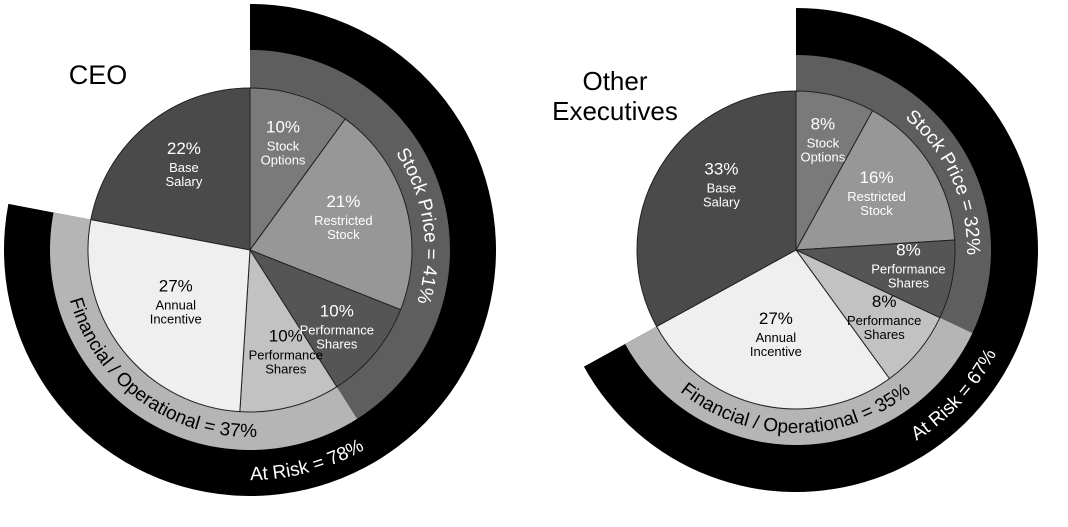 The height and width of the screenshot is (527, 1068). What do you see at coordinates (184, 148) in the screenshot?
I see `slice-value: 22%` at bounding box center [184, 148].